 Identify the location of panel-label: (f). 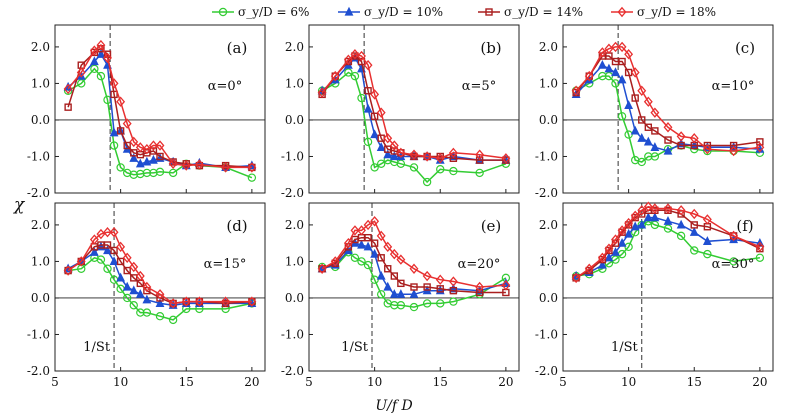
(744, 226).